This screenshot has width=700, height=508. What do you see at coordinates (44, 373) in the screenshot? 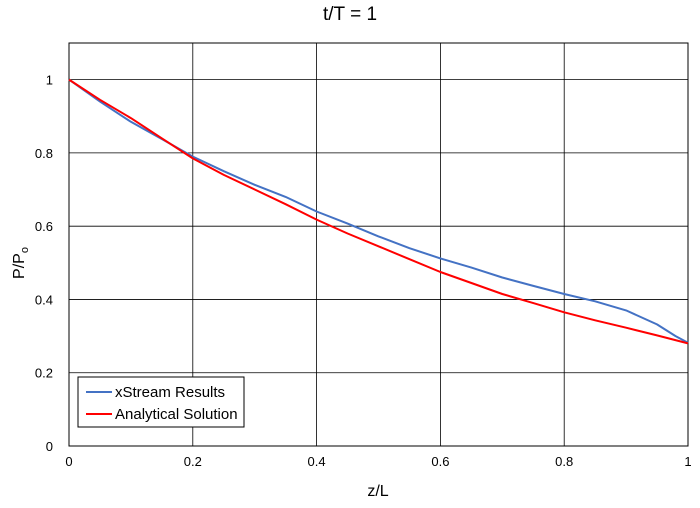
I see `y-tick-label: 0.2` at bounding box center [44, 373].